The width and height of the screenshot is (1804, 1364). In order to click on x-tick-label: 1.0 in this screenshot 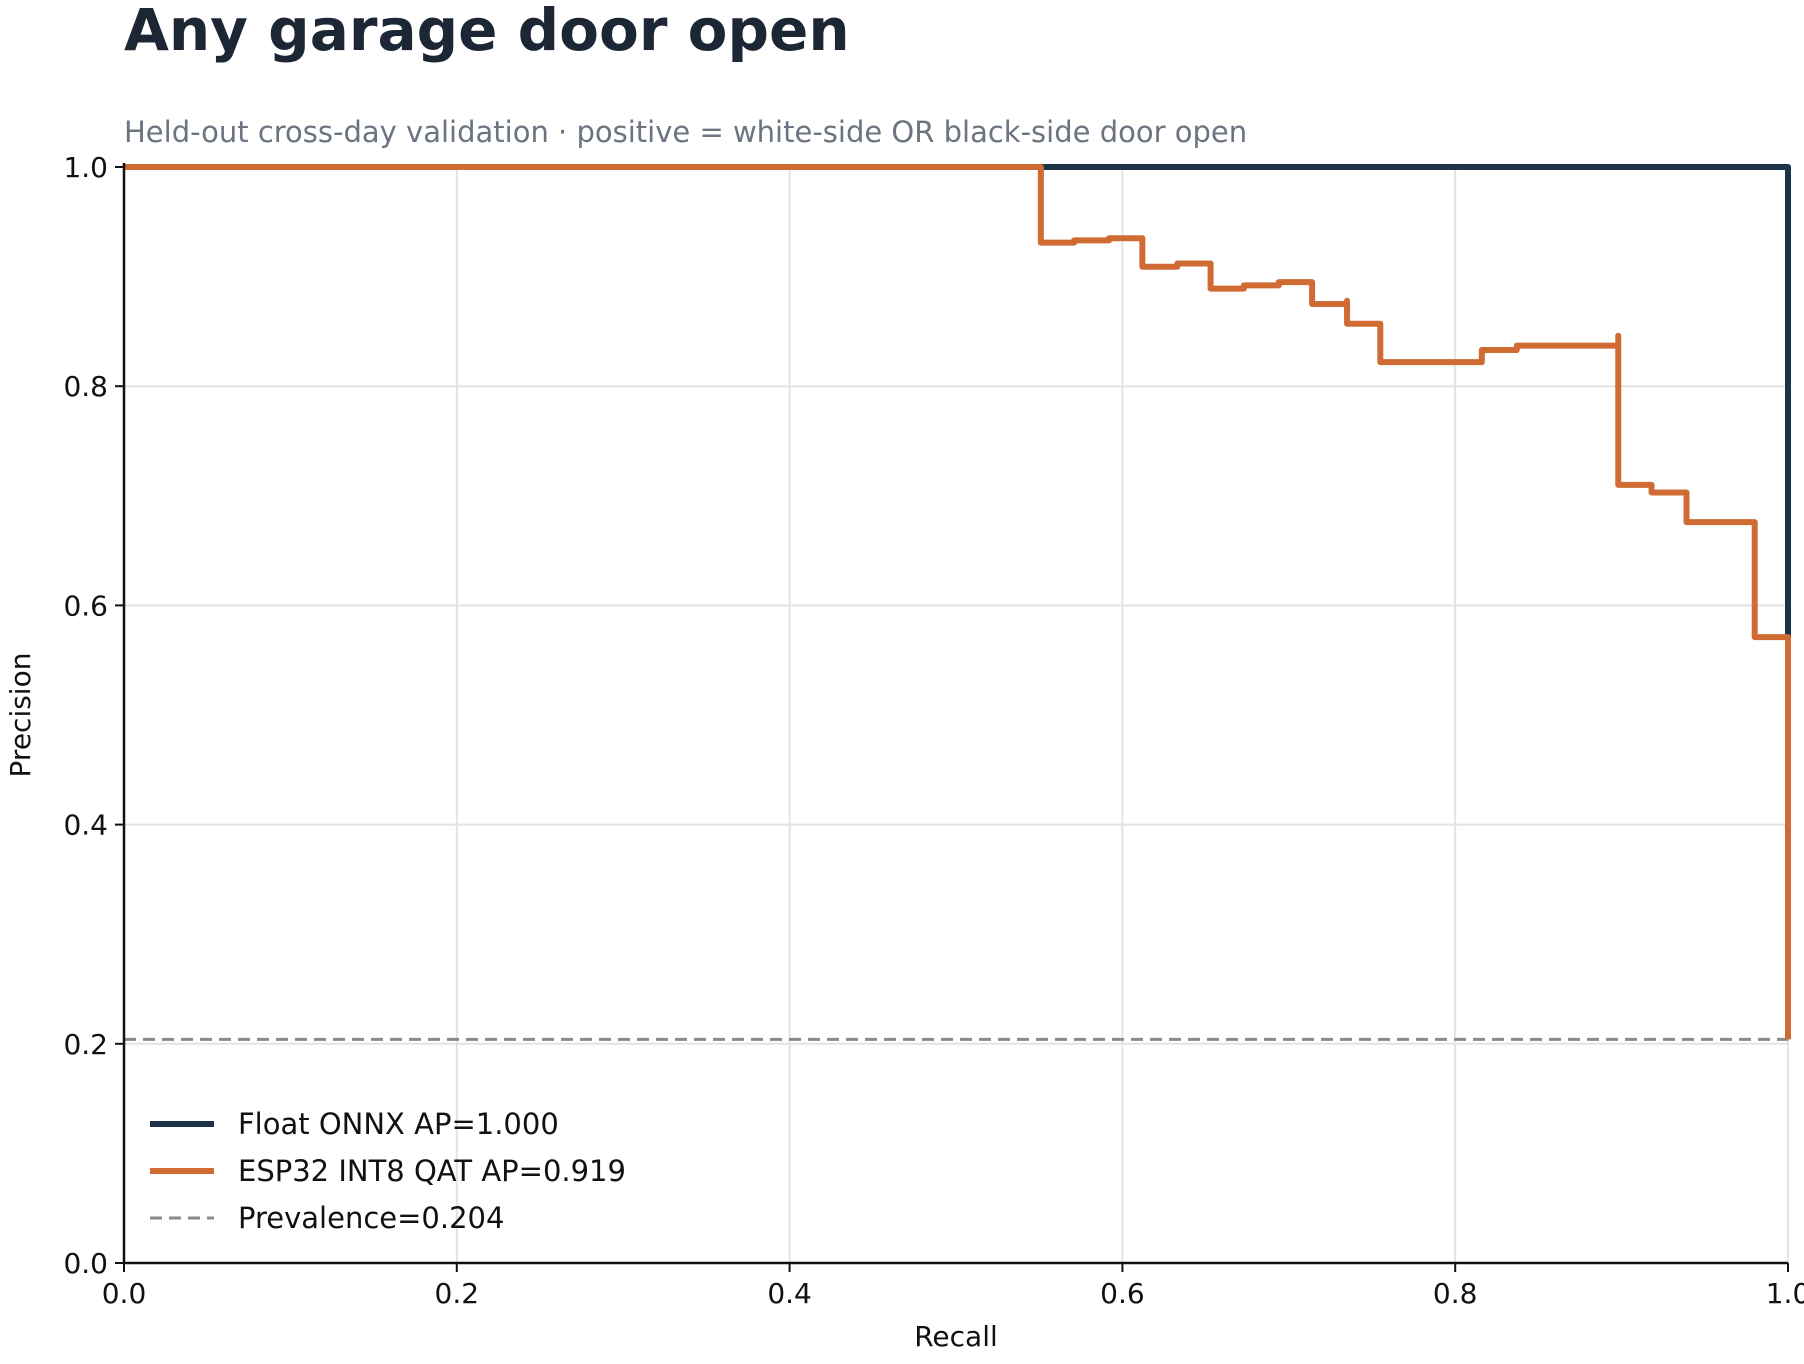, I will do `click(1785, 1293)`.